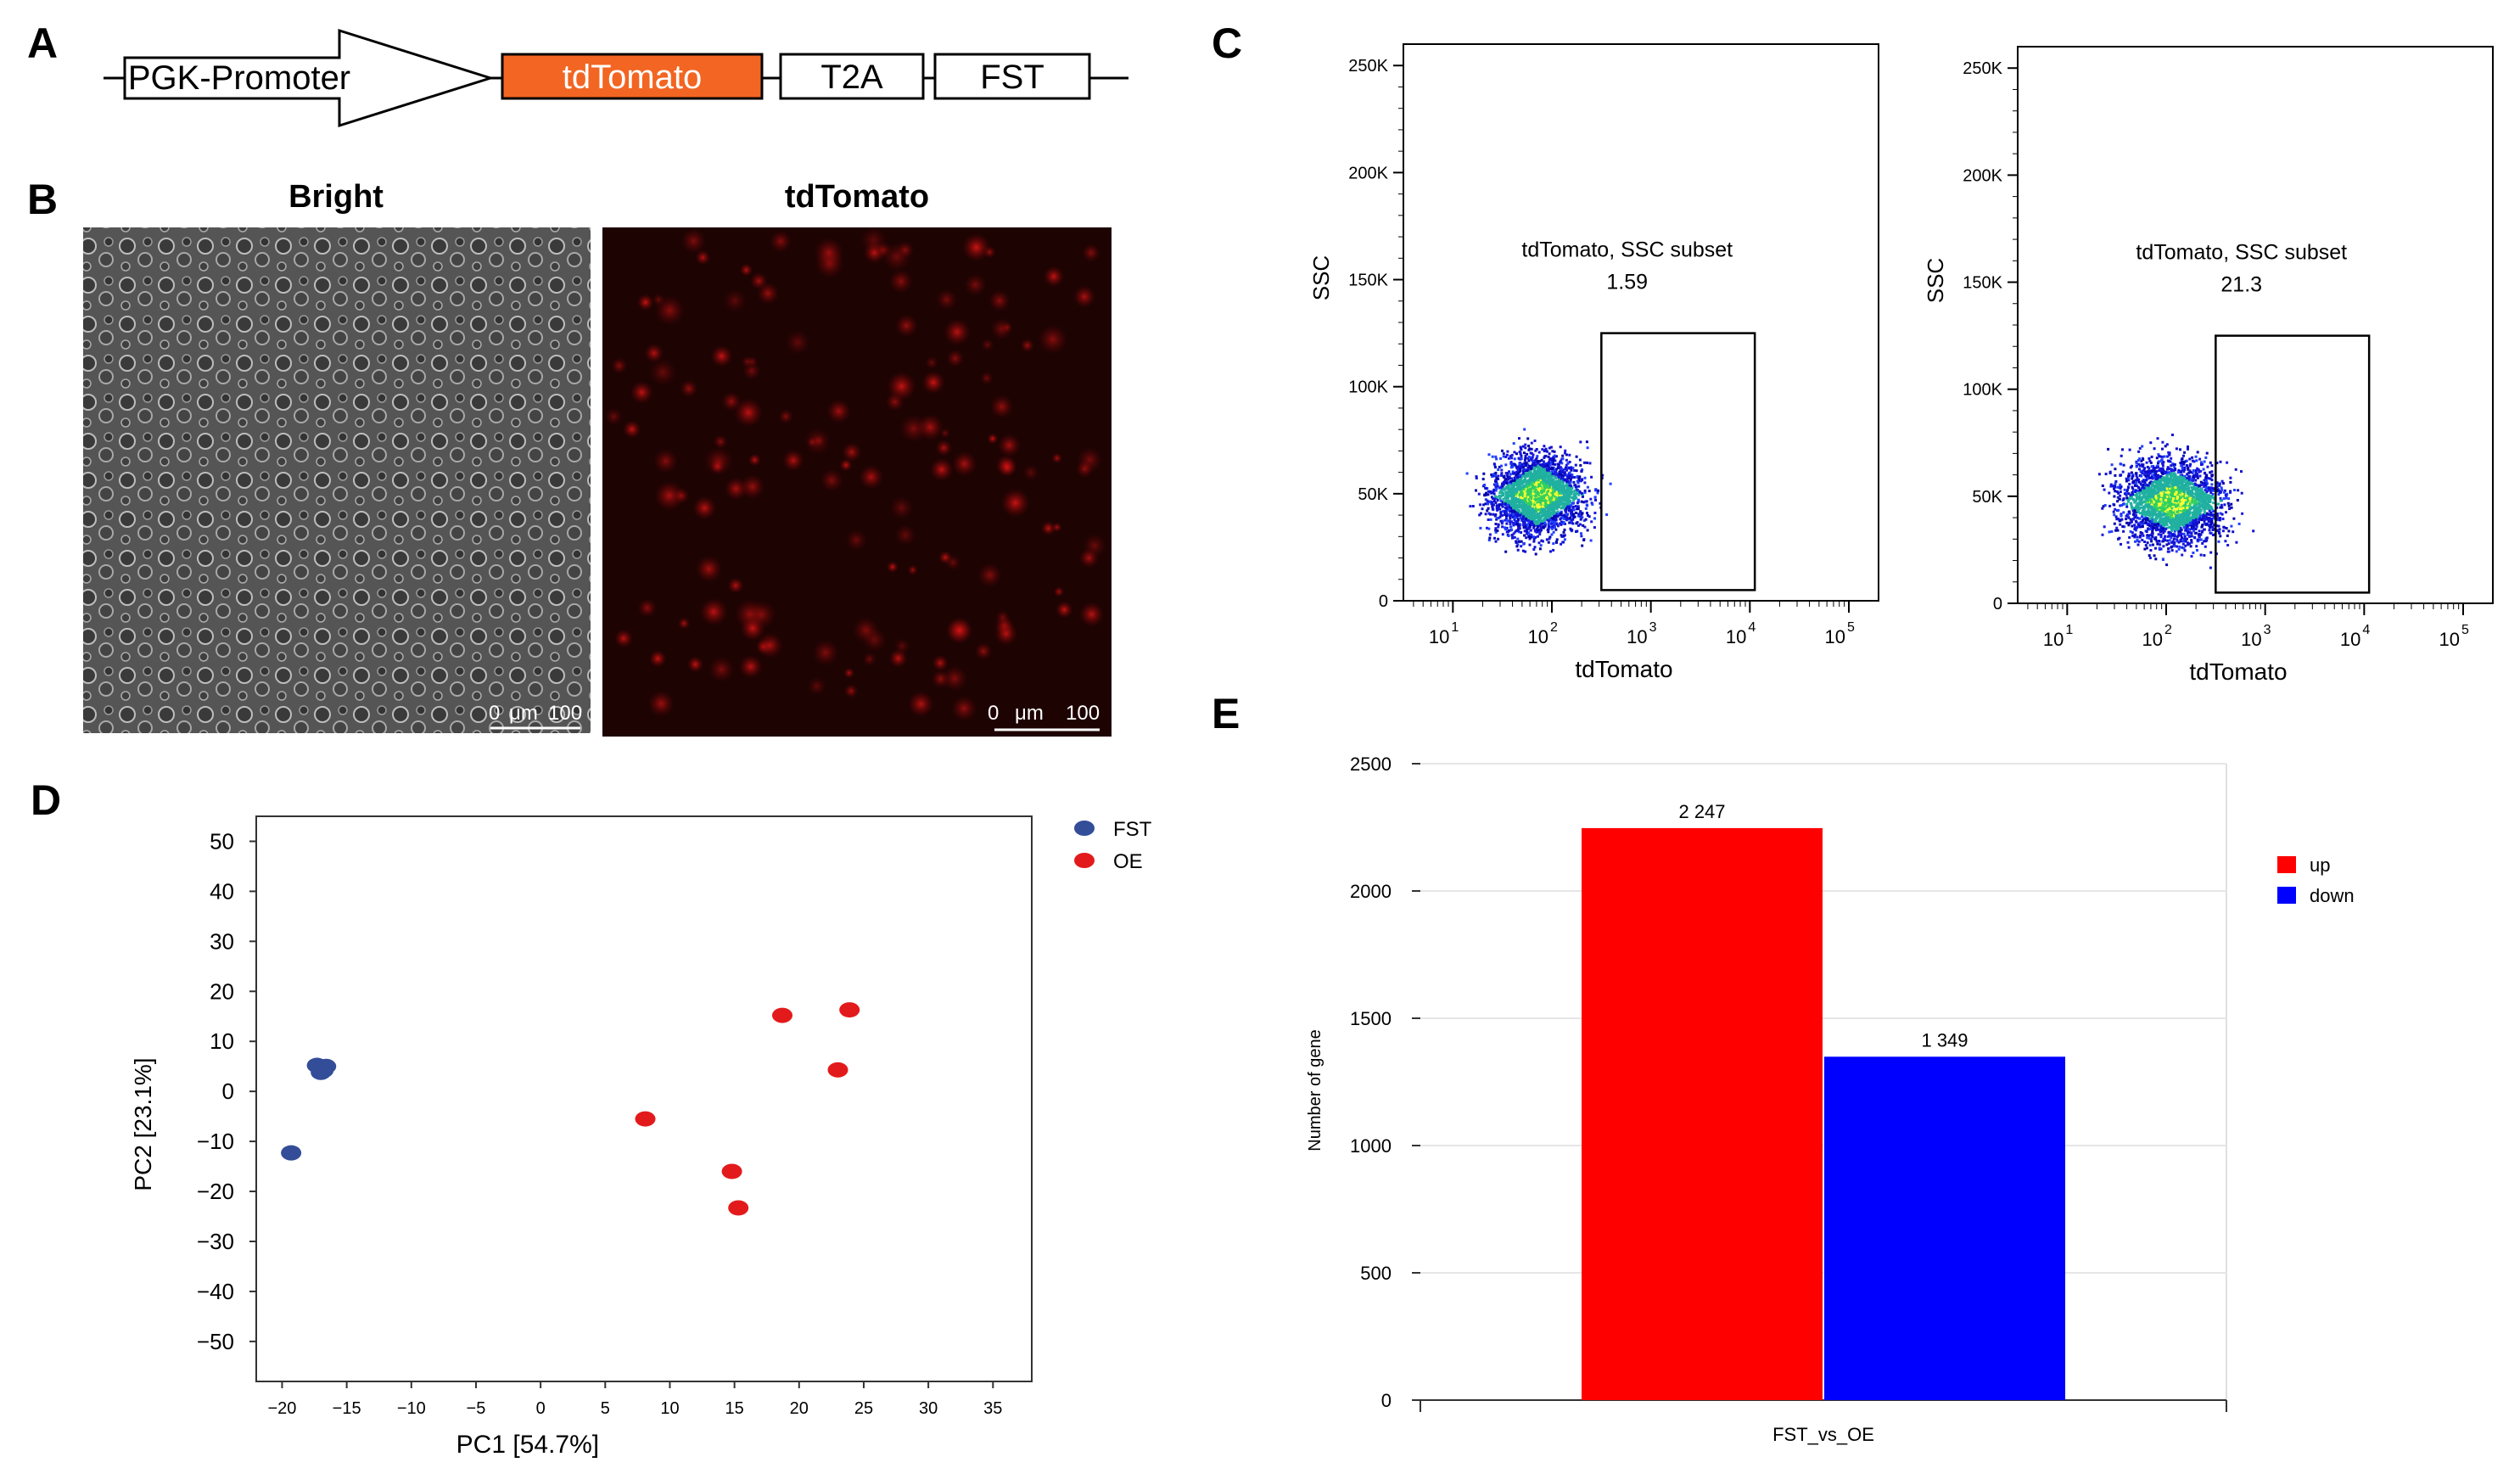 Image resolution: width=2520 pixels, height=1468 pixels. I want to click on flow-y-tick-label: 200K, so click(1983, 175).